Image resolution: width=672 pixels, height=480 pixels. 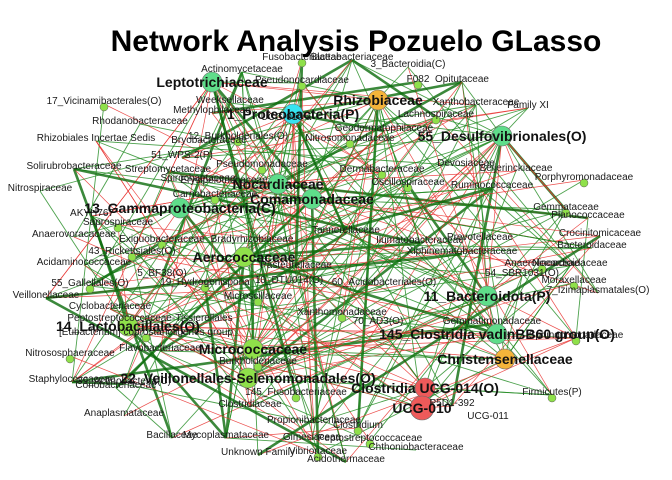 I want to click on node-label: Propionibacteriaceae, so click(x=314, y=420).